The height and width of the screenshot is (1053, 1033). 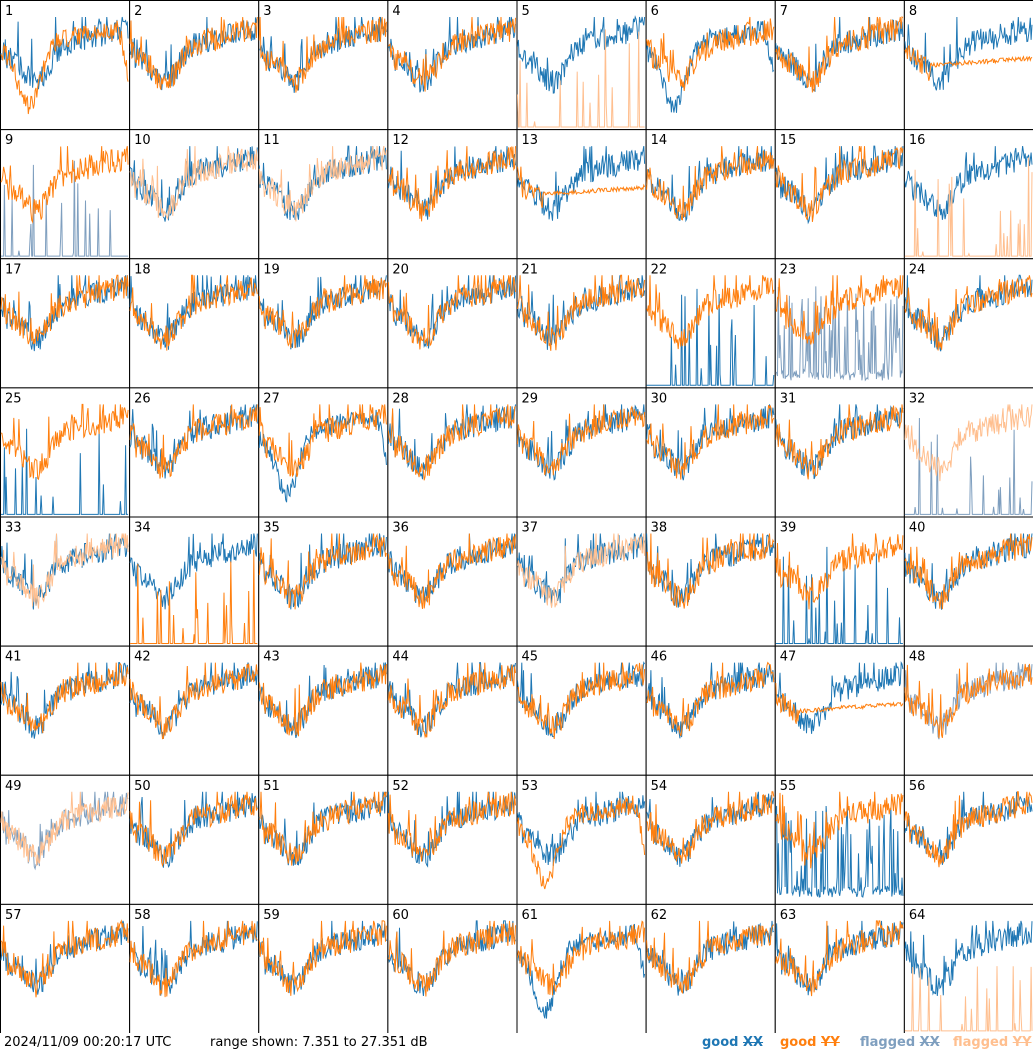 What do you see at coordinates (917, 528) in the screenshot?
I see `panel-number-label: 40` at bounding box center [917, 528].